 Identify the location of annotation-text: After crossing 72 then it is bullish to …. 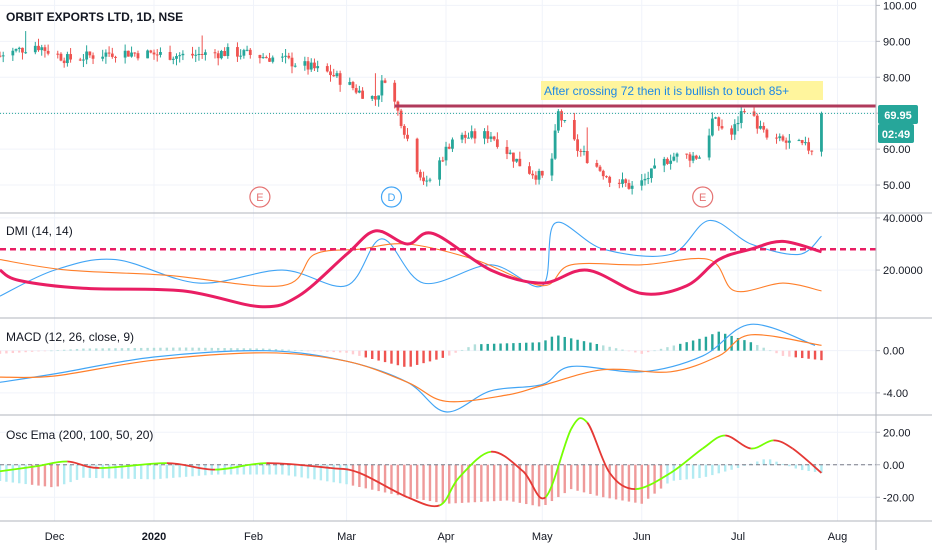
(666, 91).